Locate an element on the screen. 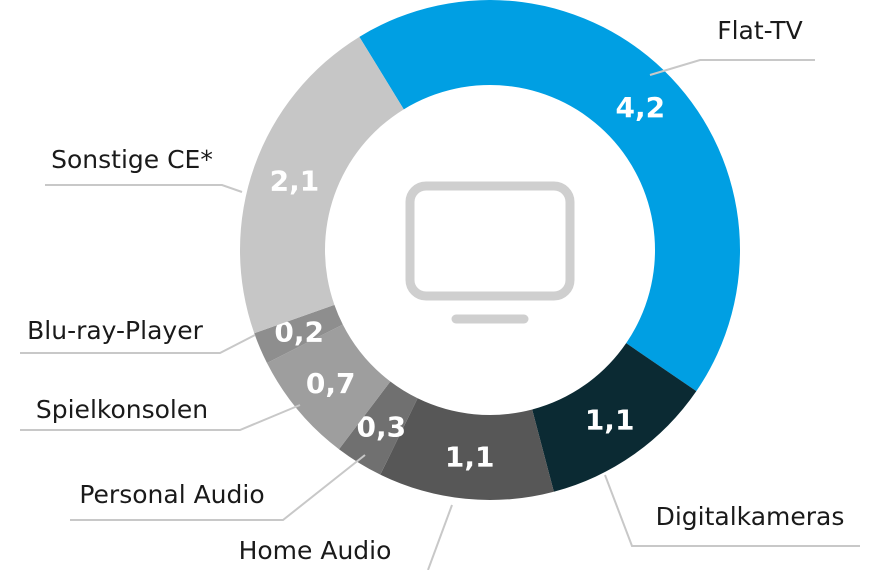 The width and height of the screenshot is (877, 570). value-label: 0,7 is located at coordinates (331, 383).